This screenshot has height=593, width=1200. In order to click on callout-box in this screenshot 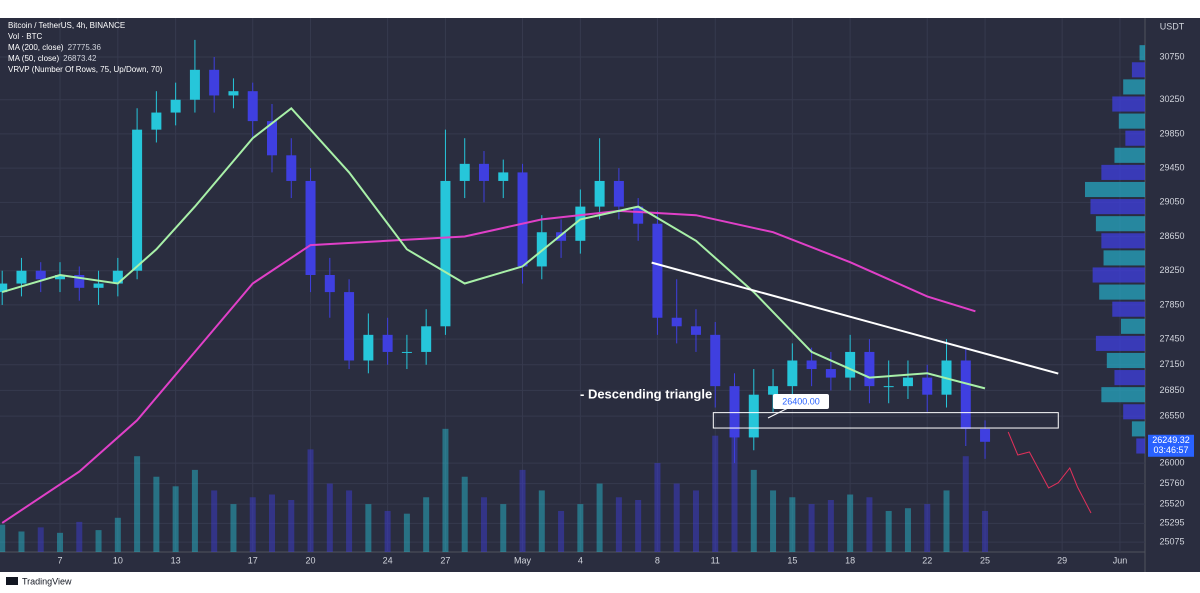, I will do `click(801, 401)`.